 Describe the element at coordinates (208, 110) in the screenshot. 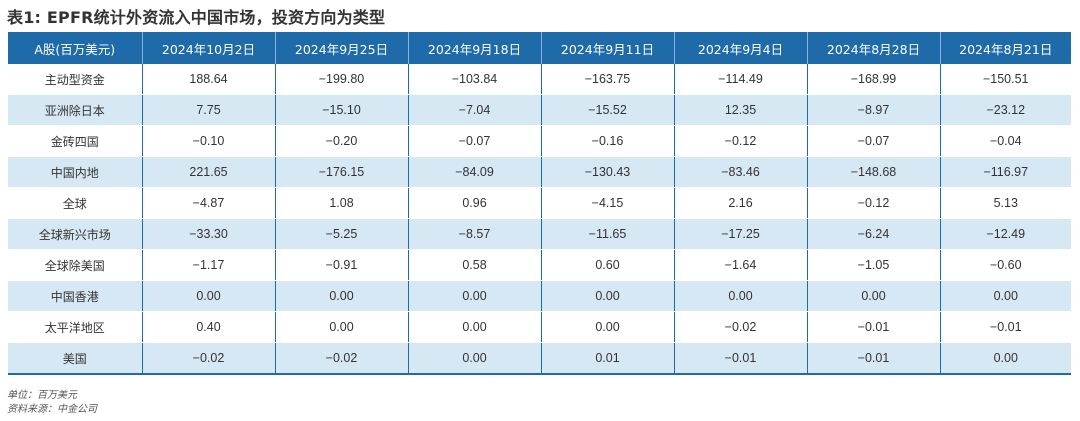

I see `table-cell: 7.75` at that location.